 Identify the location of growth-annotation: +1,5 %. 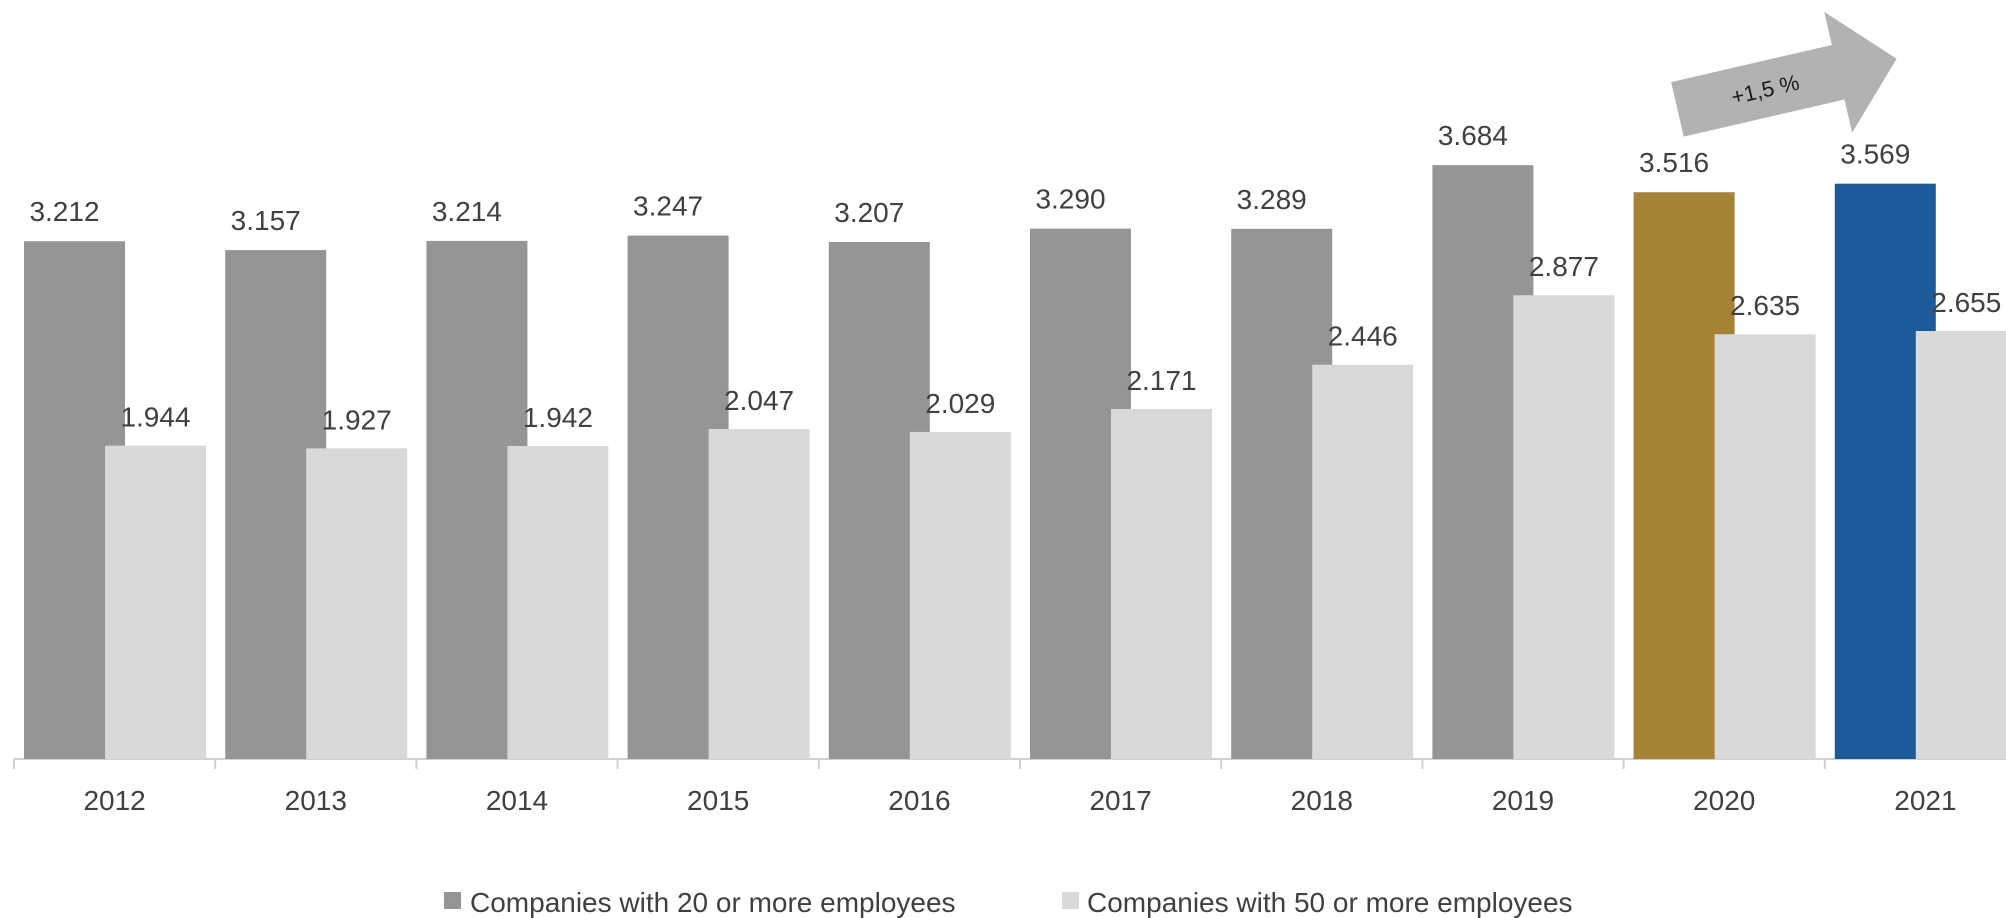
(1784, 74).